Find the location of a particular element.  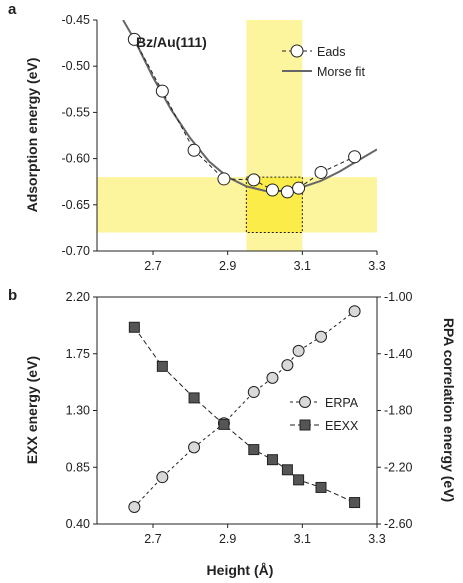

legend-erpa-label: ERPA is located at coordinates (342, 403).